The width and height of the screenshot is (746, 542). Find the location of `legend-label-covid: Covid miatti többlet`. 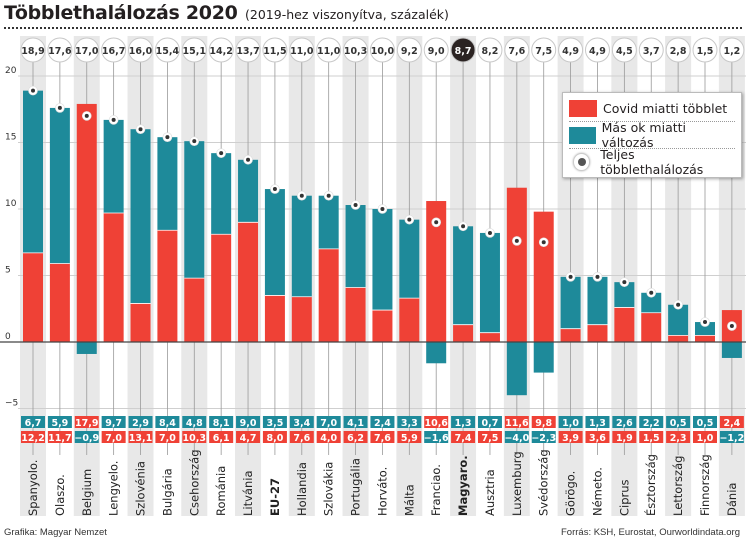

legend-label-covid: Covid miatti többlet is located at coordinates (665, 108).